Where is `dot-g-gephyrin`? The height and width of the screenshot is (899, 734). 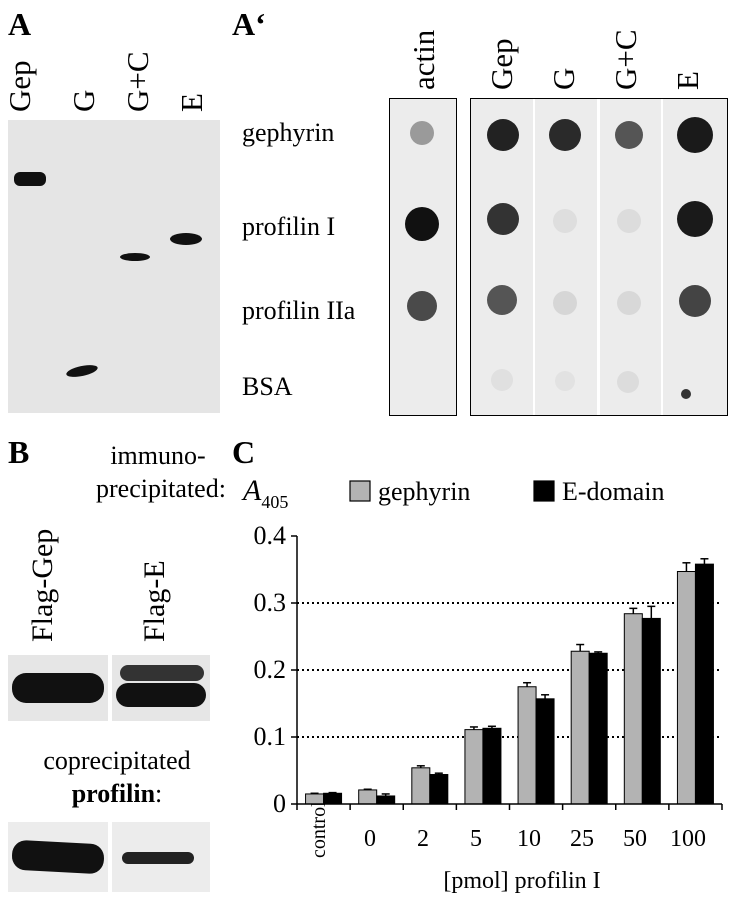
dot-g-gephyrin is located at coordinates (565, 135).